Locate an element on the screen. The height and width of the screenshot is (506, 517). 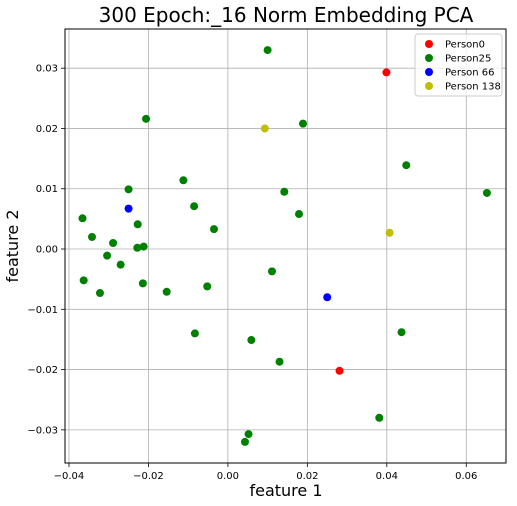
x-tick-label: 0.00 is located at coordinates (228, 476).